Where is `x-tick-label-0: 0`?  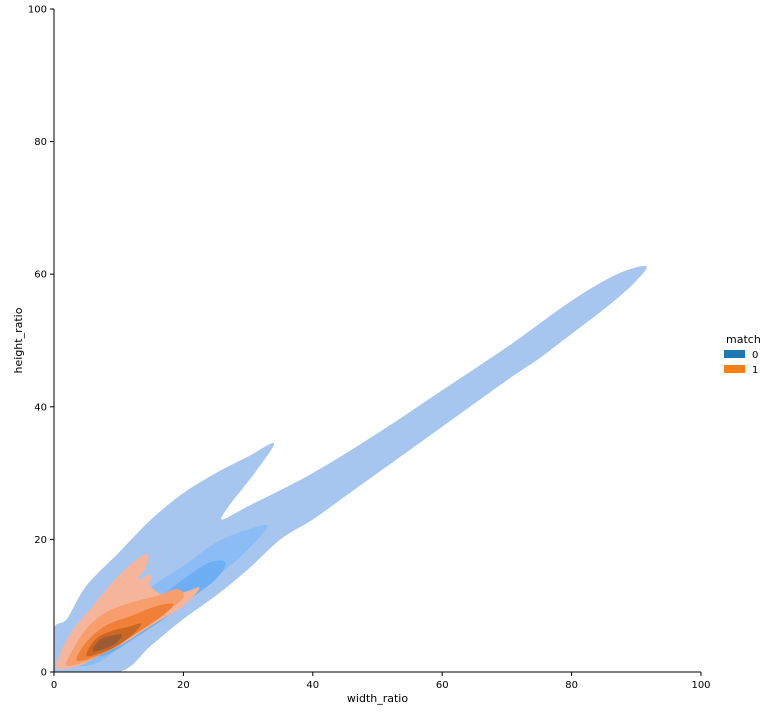 x-tick-label-0: 0 is located at coordinates (54, 685).